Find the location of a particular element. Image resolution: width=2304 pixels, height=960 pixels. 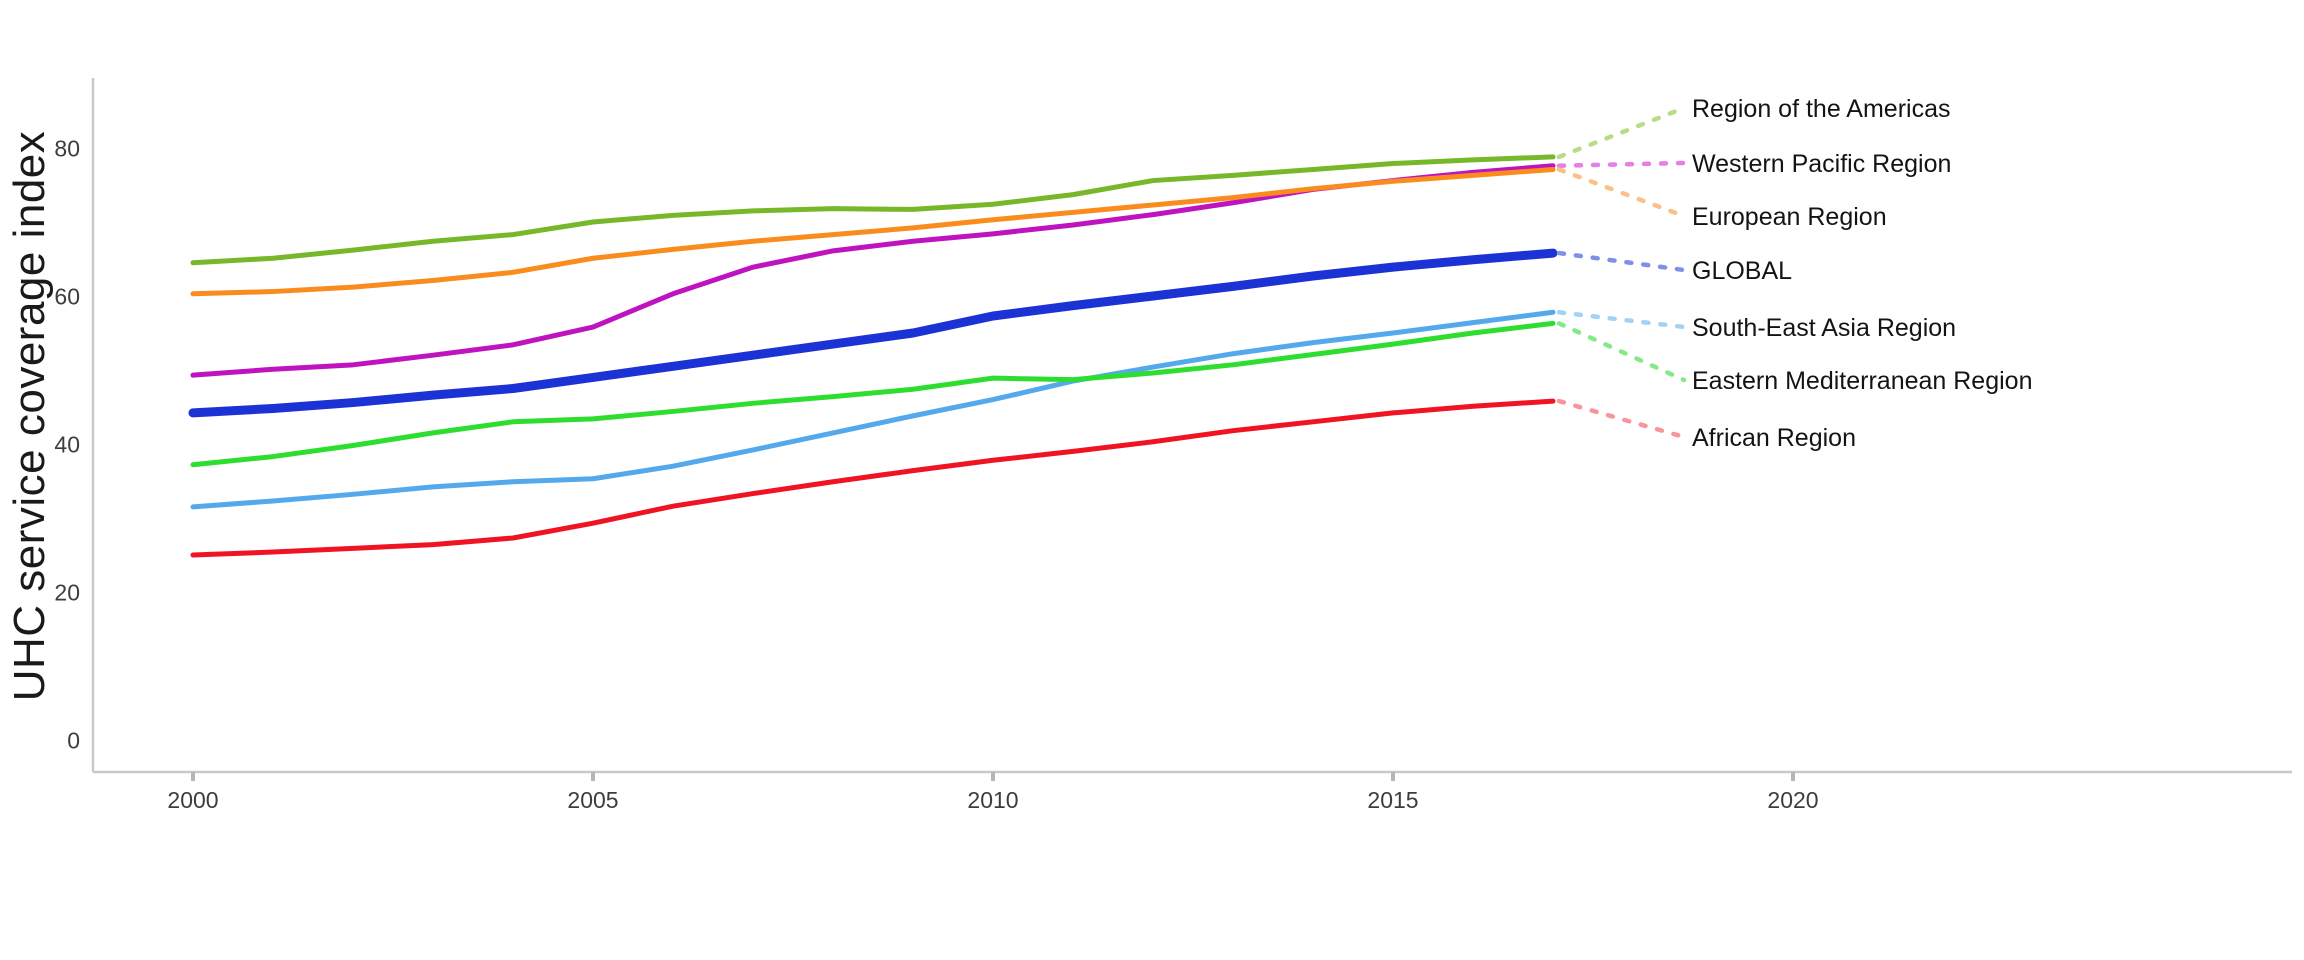

leader-line-african-region is located at coordinates (1621, 419).